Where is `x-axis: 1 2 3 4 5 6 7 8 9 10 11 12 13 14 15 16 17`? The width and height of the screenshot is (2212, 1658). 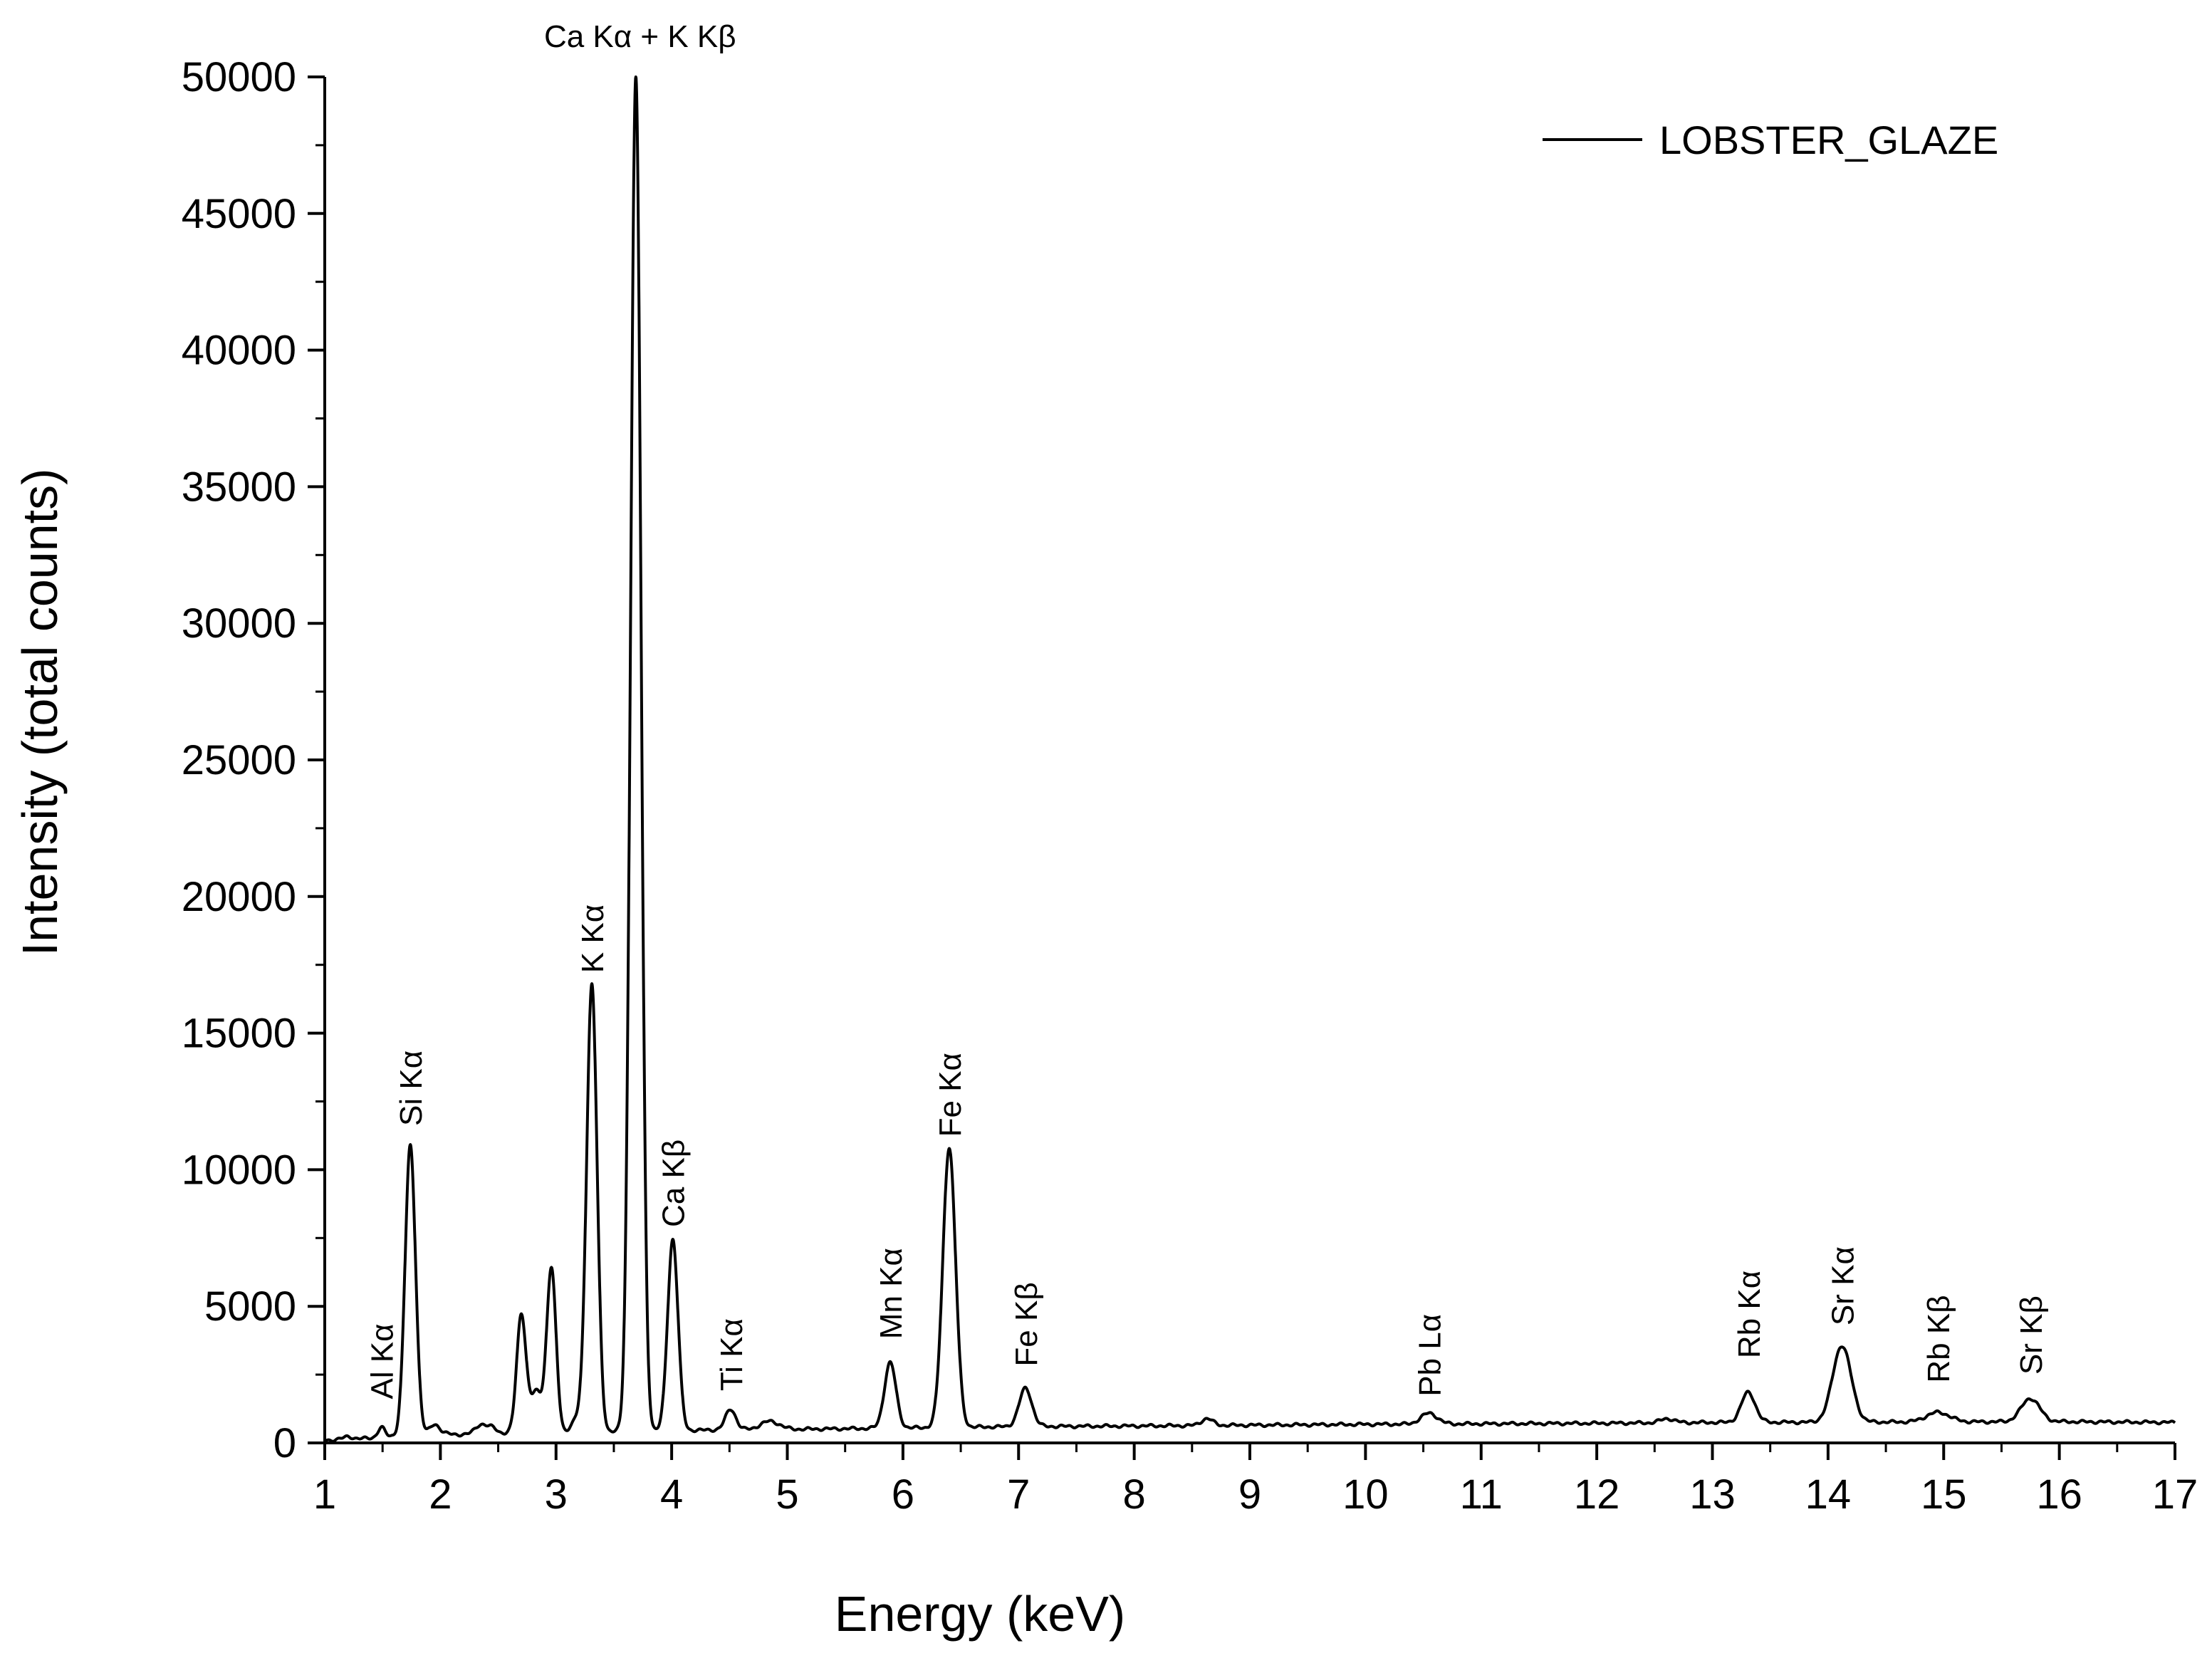 x-axis: 1 2 3 4 5 6 7 8 9 10 11 12 13 14 15 16 17 is located at coordinates (1256, 1480).